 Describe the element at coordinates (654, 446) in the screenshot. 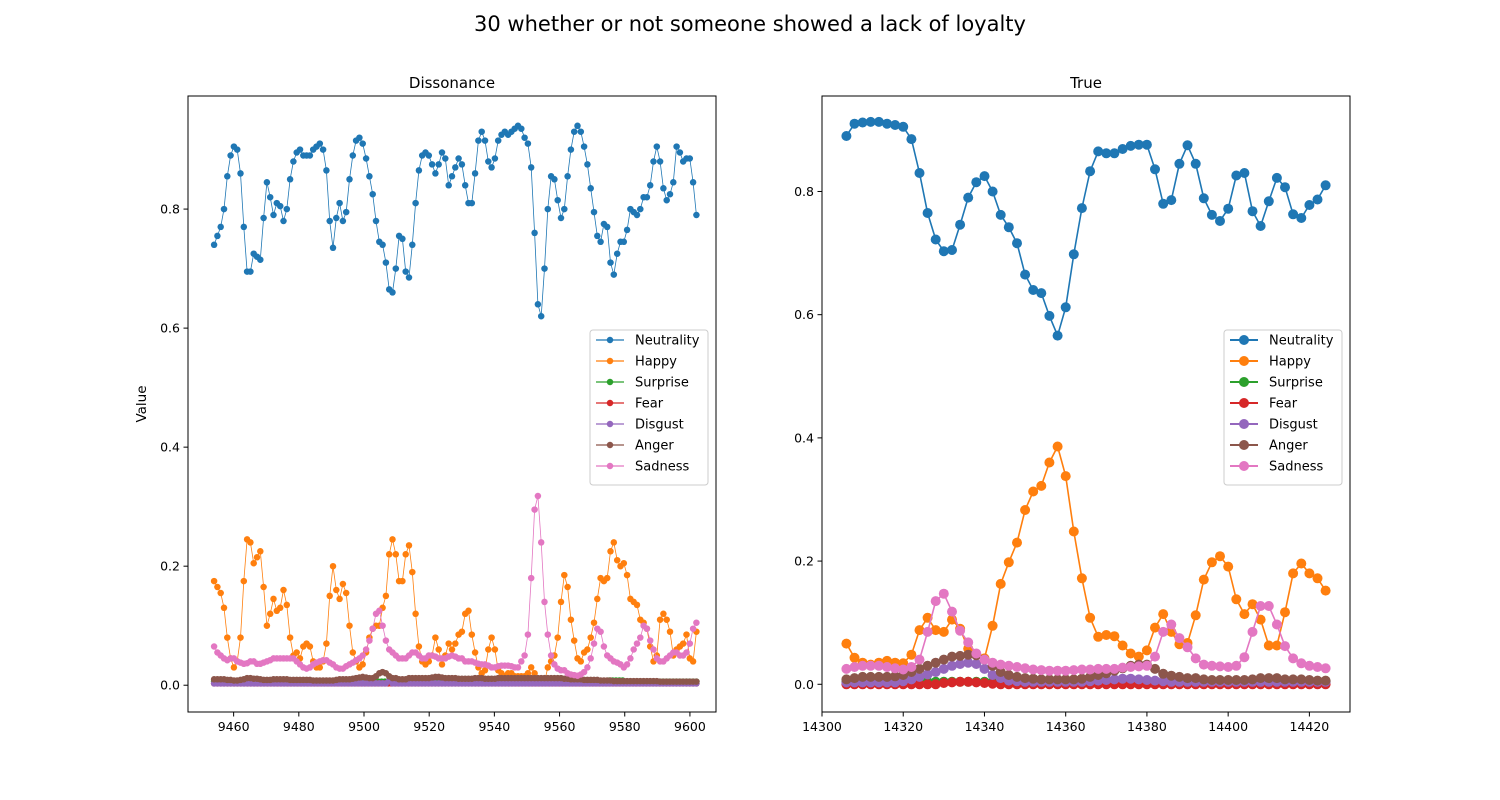

I see `legend-label: Anger` at that location.